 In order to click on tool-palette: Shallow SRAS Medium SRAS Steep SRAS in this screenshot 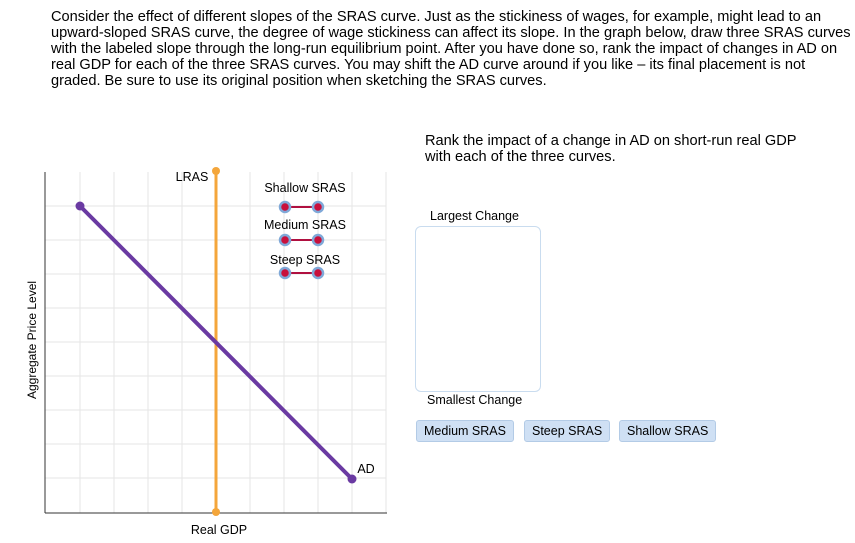, I will do `click(305, 230)`.